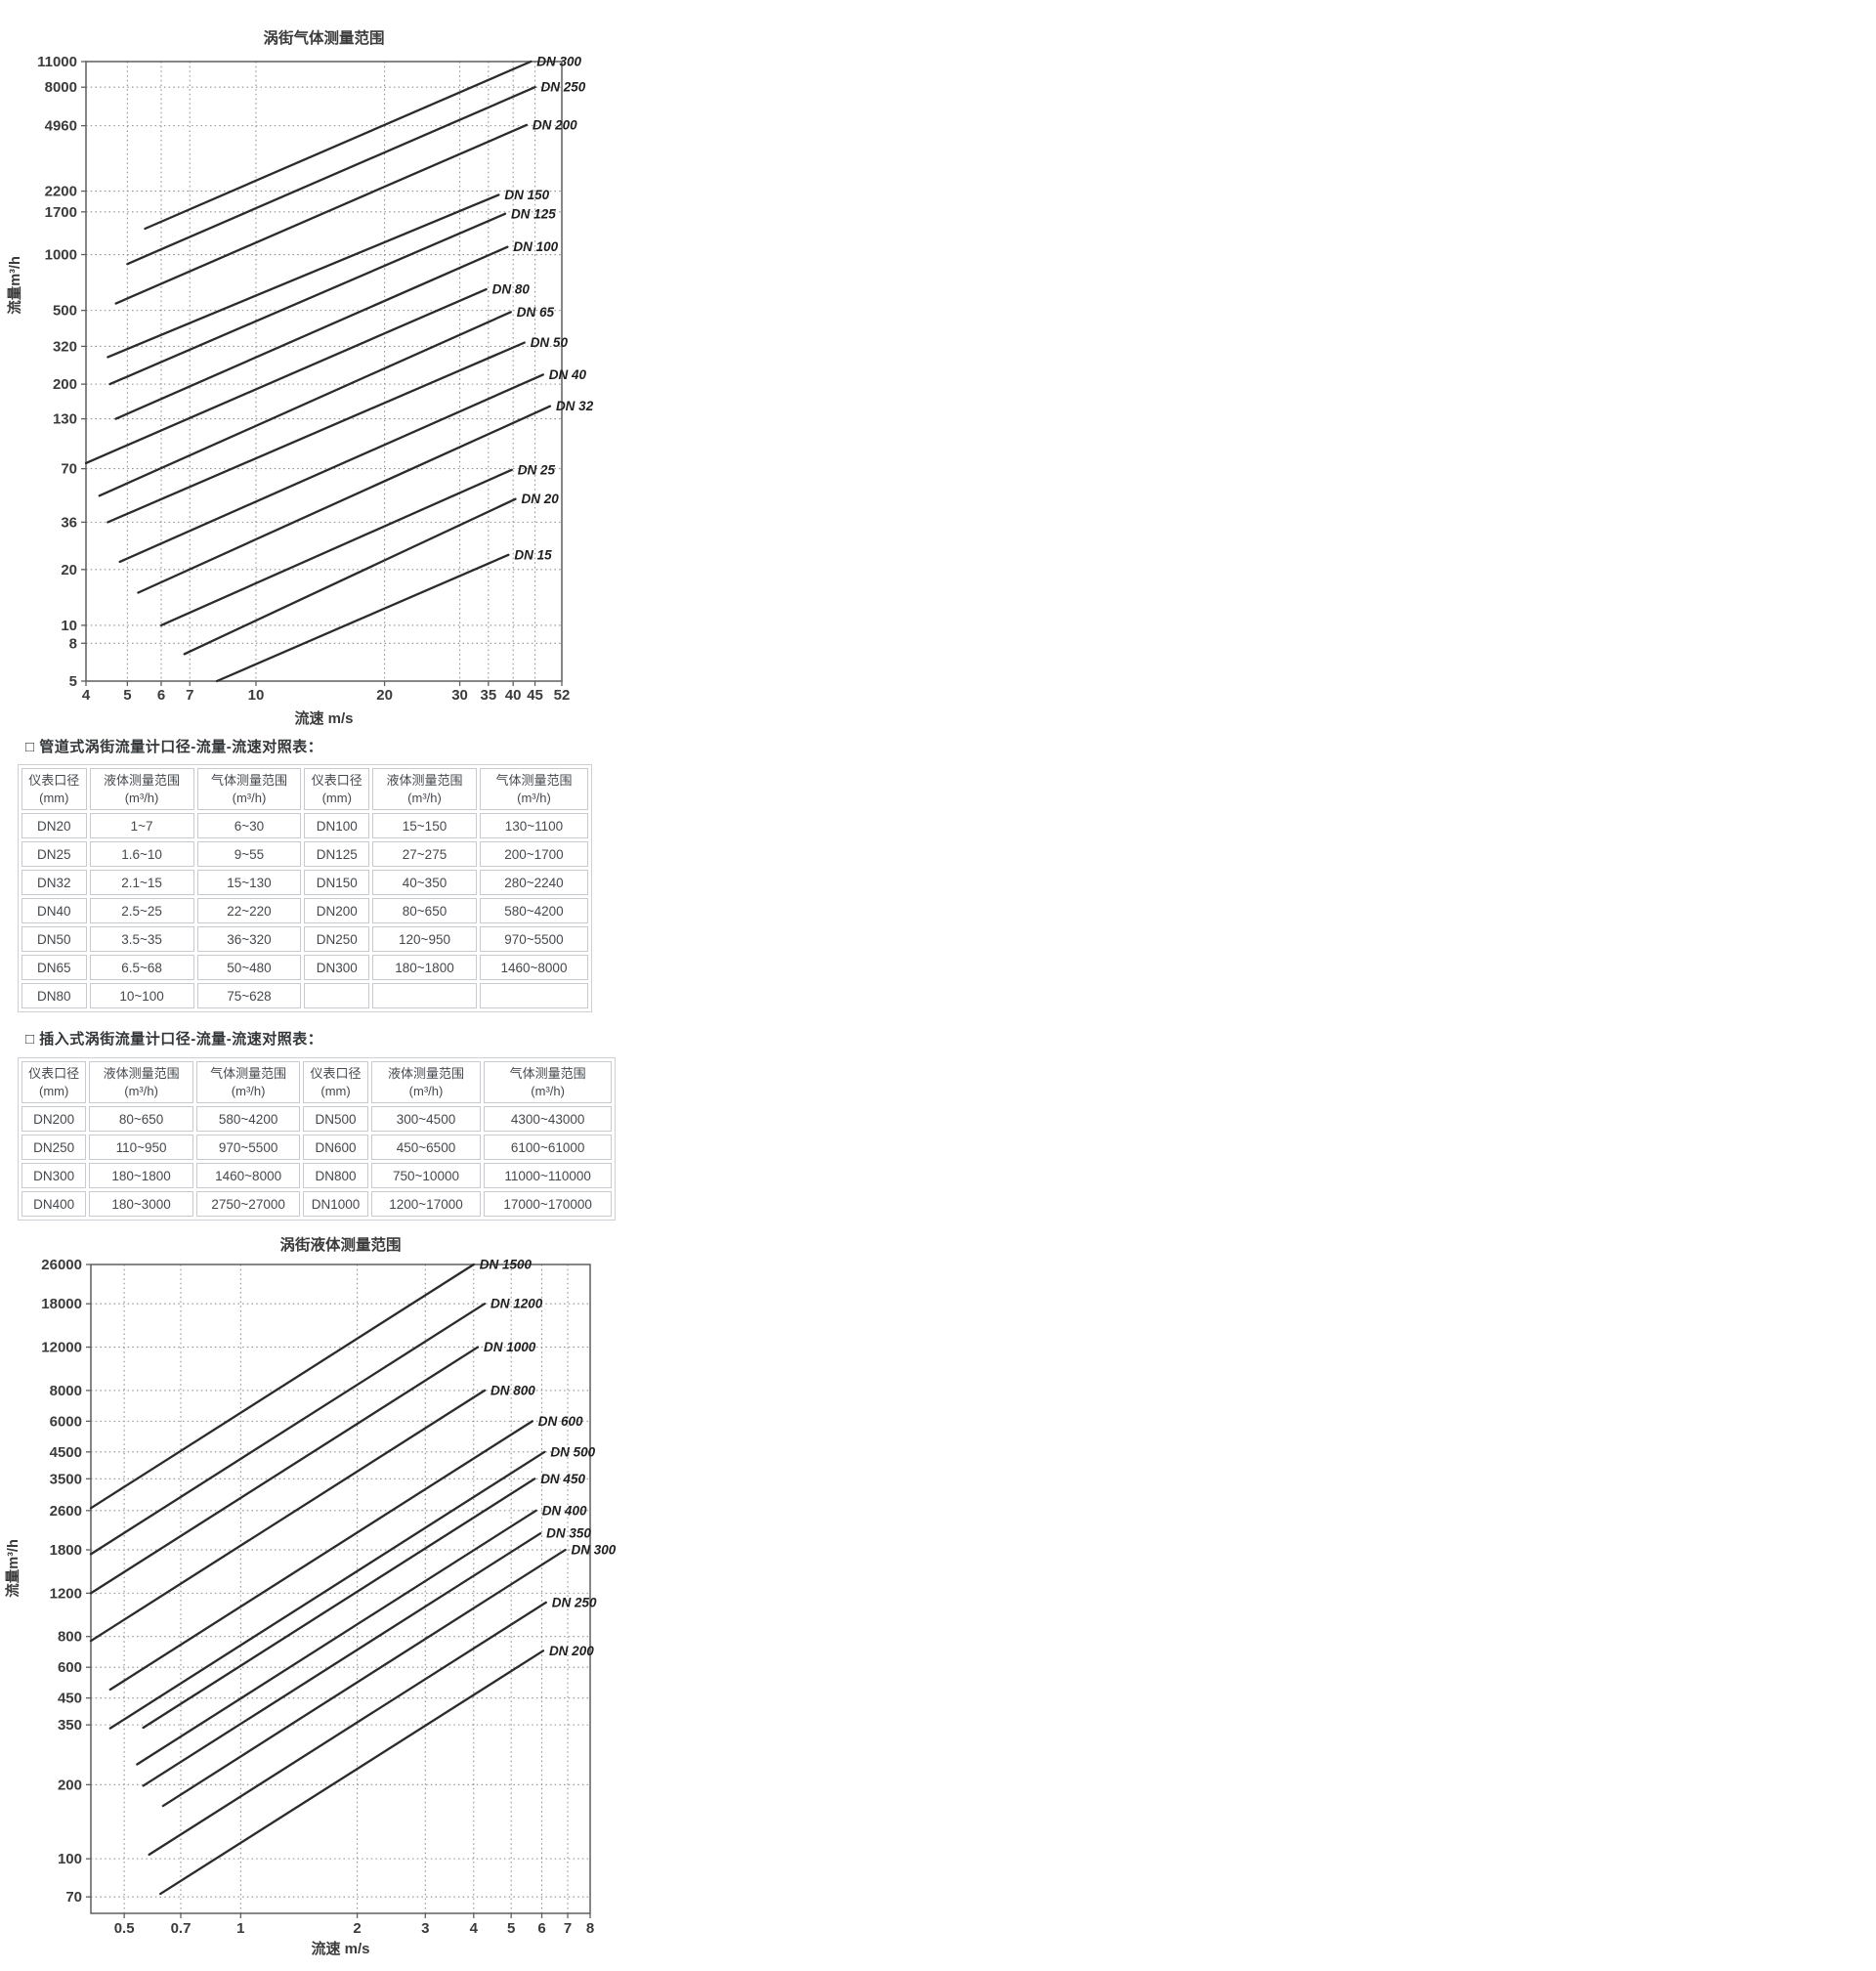  What do you see at coordinates (61, 1304) in the screenshot?
I see `svg-text: 18000` at bounding box center [61, 1304].